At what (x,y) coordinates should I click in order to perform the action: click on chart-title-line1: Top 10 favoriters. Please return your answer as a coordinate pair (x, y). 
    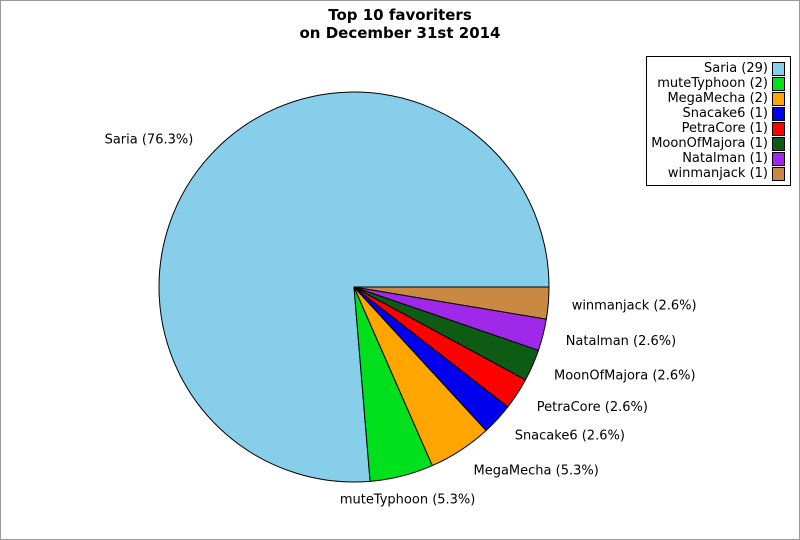
    Looking at the image, I should click on (400, 15).